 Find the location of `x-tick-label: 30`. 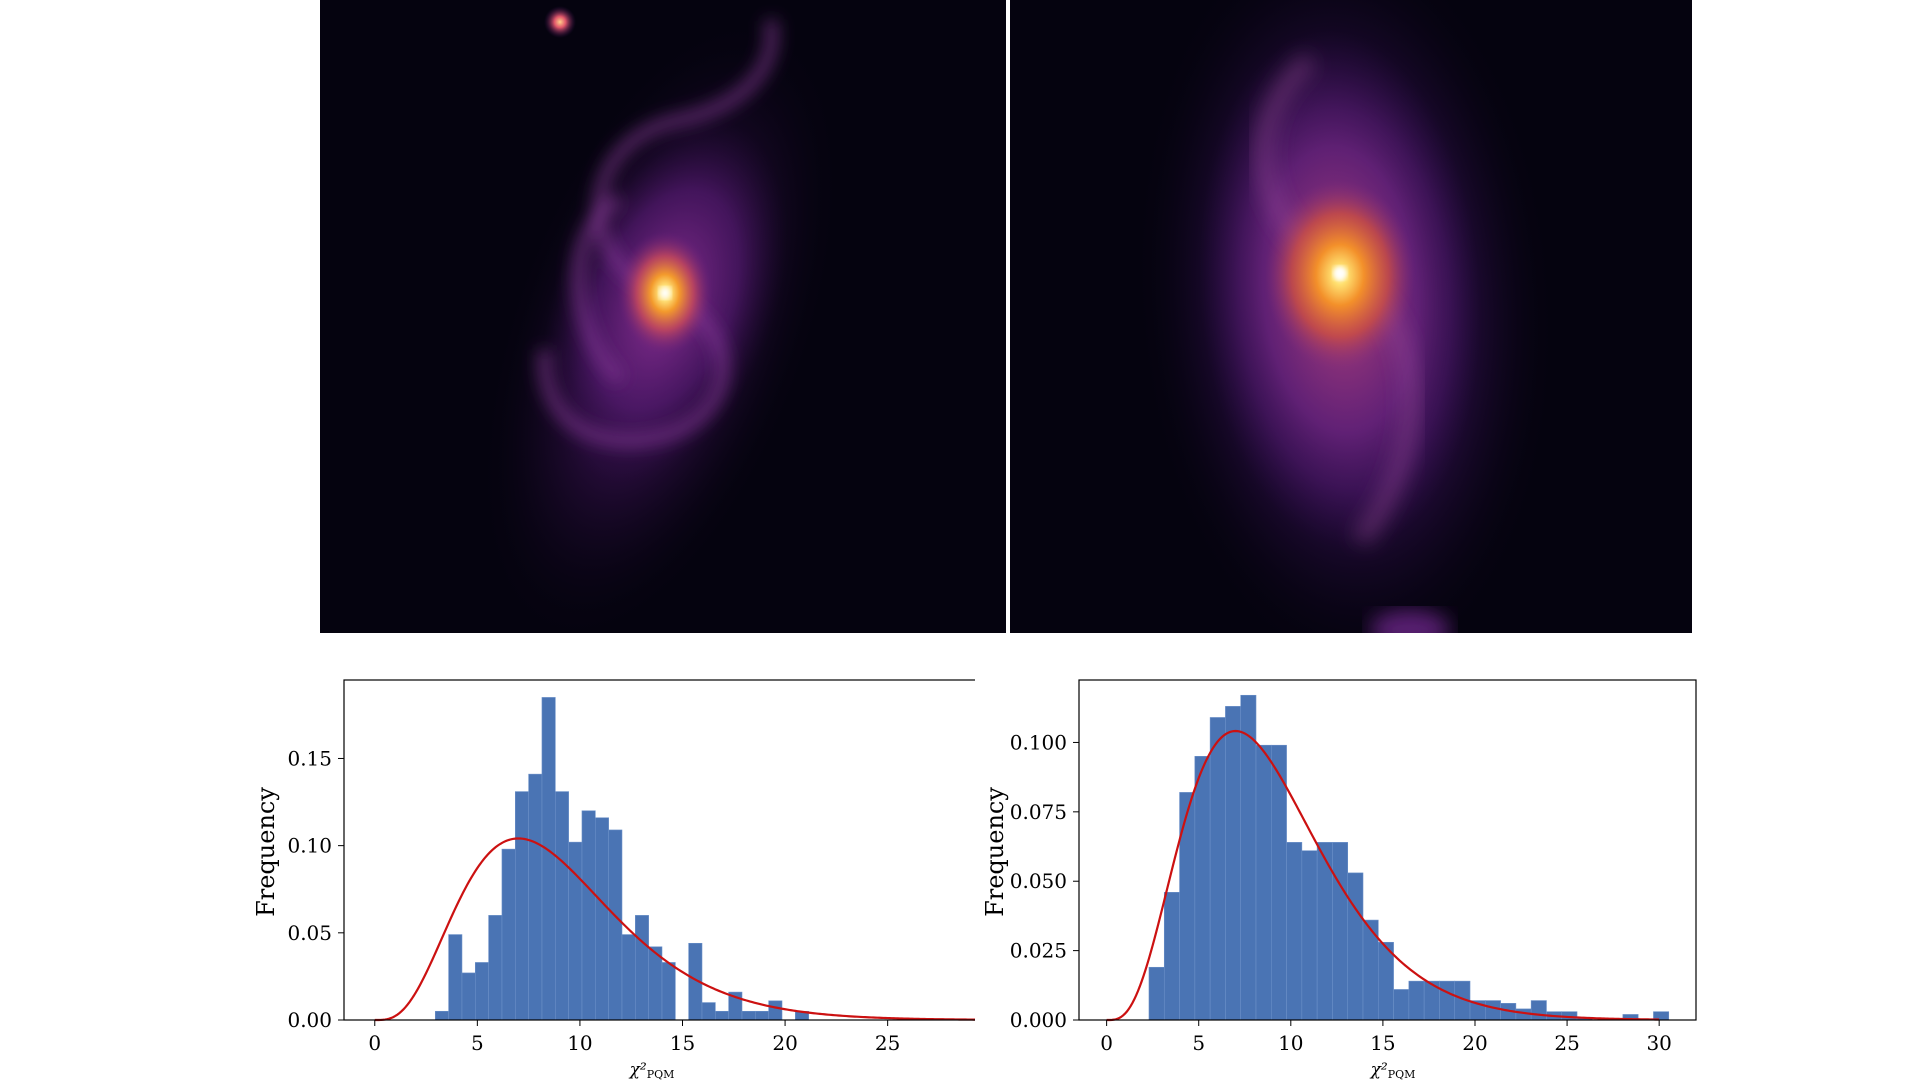

x-tick-label: 30 is located at coordinates (1658, 1043).